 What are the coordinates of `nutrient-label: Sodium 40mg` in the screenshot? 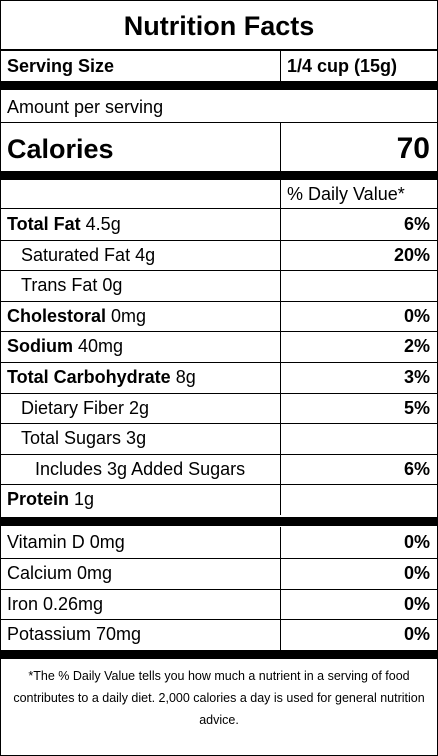 It's located at (65, 346).